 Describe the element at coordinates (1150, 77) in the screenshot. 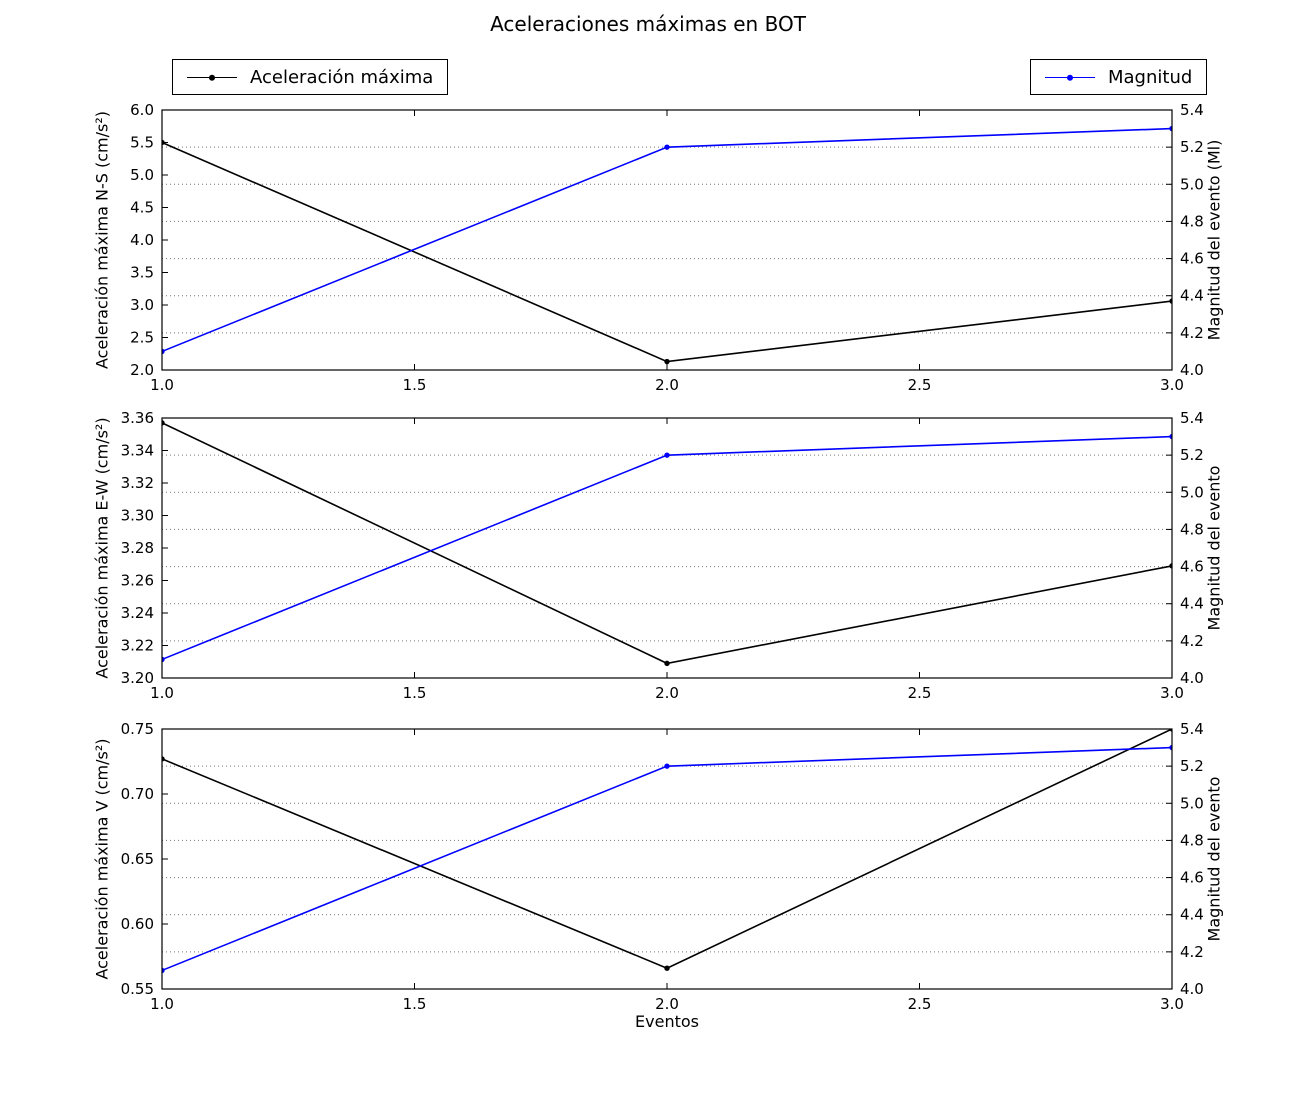

I see `legend-label-magnitud: Magnitud` at that location.